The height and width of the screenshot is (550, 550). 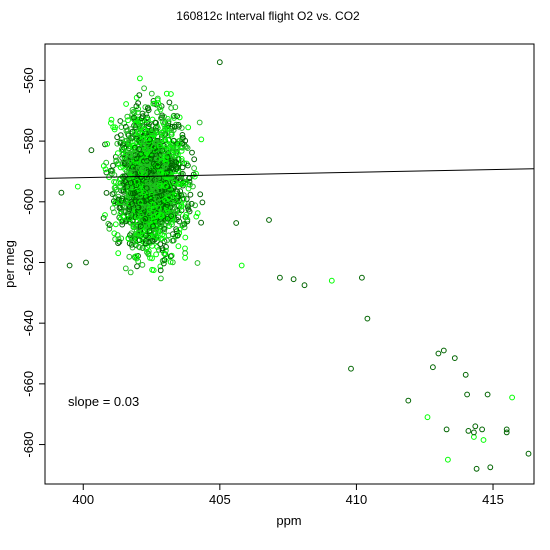 I want to click on x-tick-label: 405, so click(x=220, y=499).